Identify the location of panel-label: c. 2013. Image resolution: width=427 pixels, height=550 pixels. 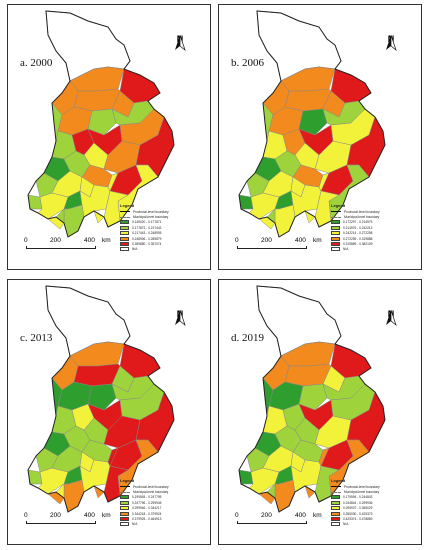
(36, 338).